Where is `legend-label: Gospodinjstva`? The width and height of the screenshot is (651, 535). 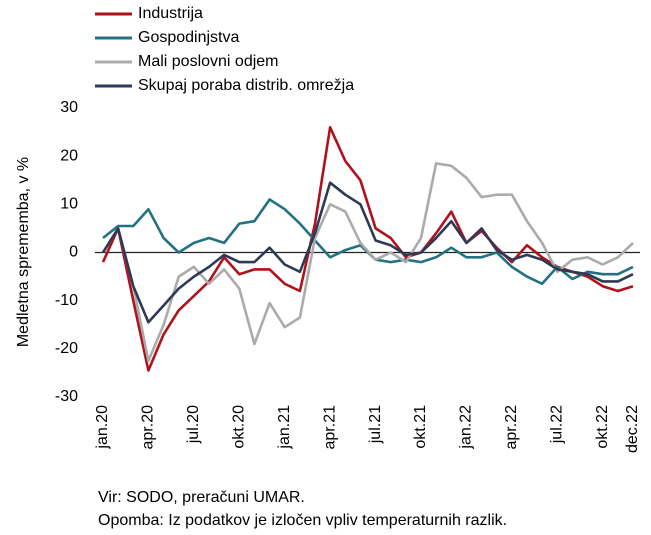
legend-label: Gospodinjstva is located at coordinates (188, 37).